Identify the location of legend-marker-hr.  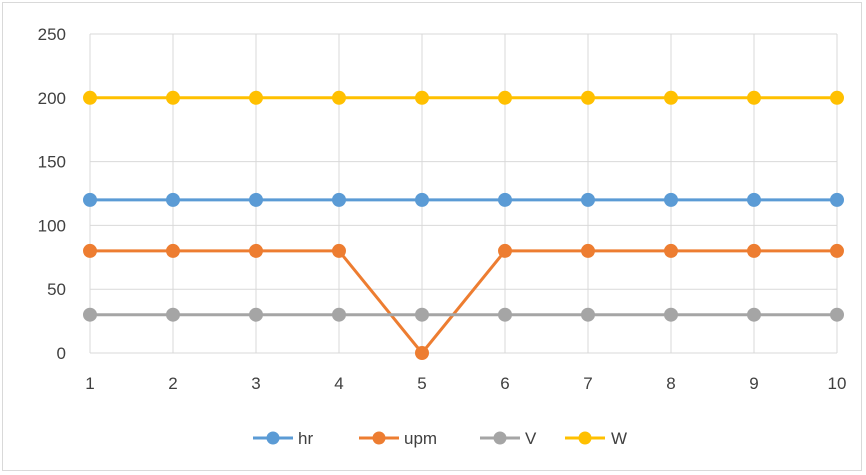
(273, 438).